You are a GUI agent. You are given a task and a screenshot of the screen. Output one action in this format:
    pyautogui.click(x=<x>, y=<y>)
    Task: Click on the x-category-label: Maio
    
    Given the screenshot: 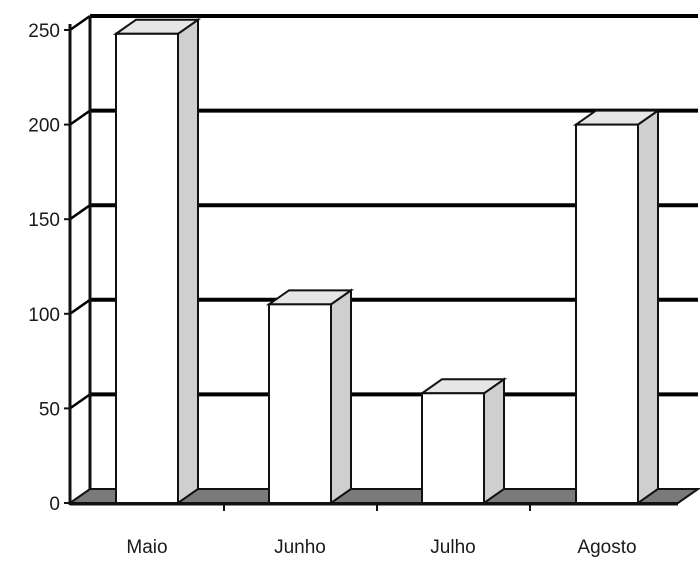 What is the action you would take?
    pyautogui.click(x=146, y=547)
    